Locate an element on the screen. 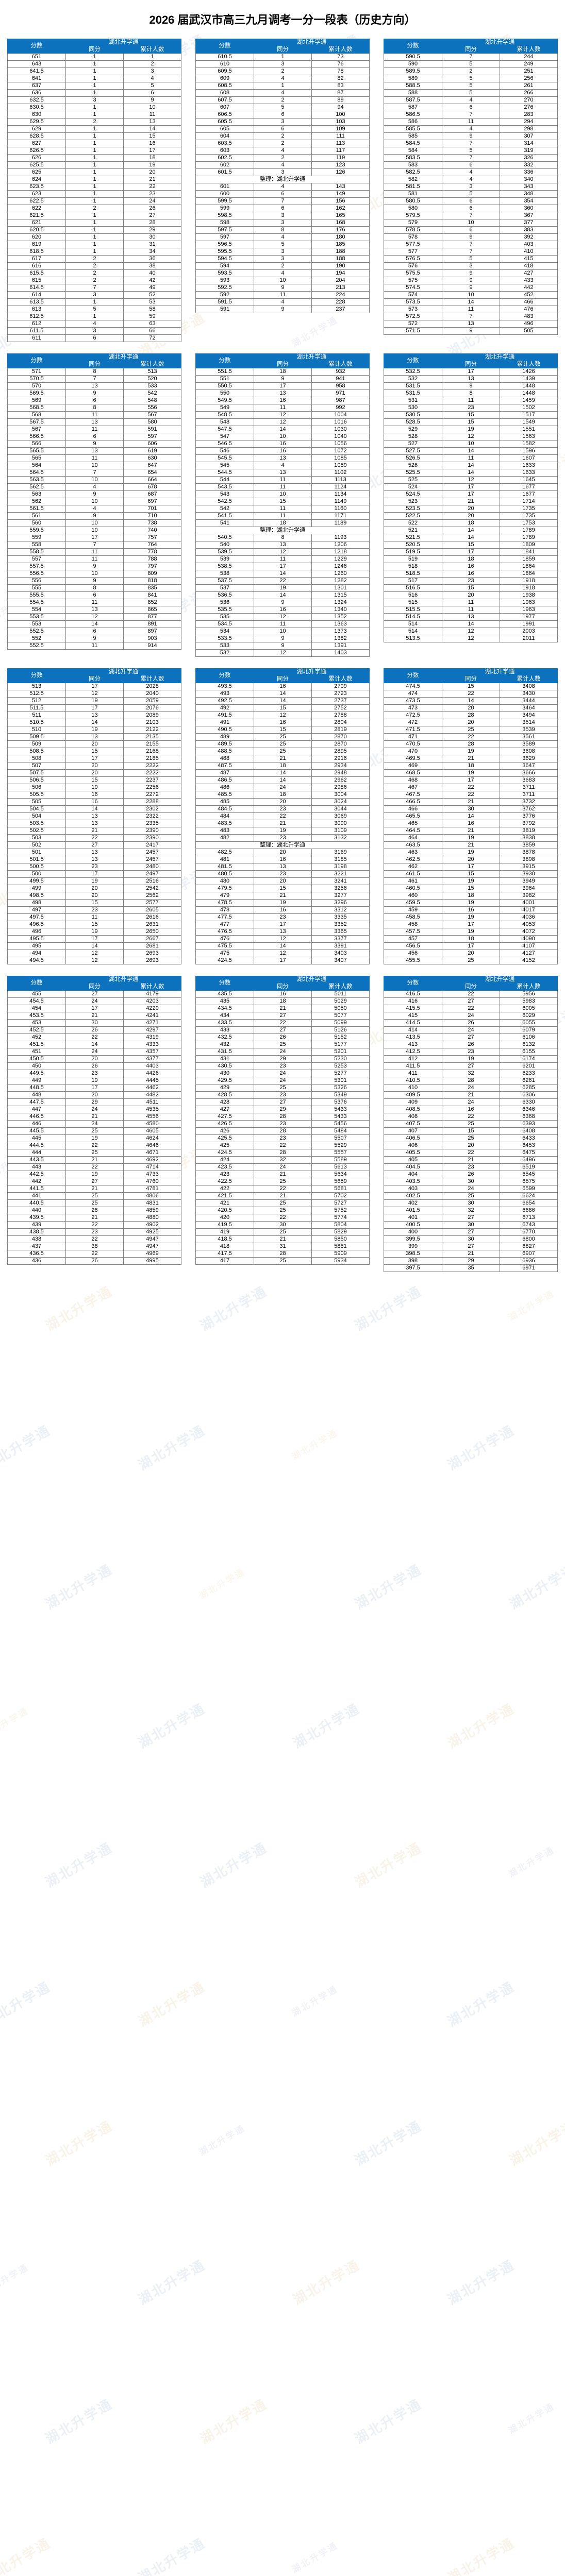 This screenshot has width=565, height=2576. cell-score: 494.5 is located at coordinates (36, 961).